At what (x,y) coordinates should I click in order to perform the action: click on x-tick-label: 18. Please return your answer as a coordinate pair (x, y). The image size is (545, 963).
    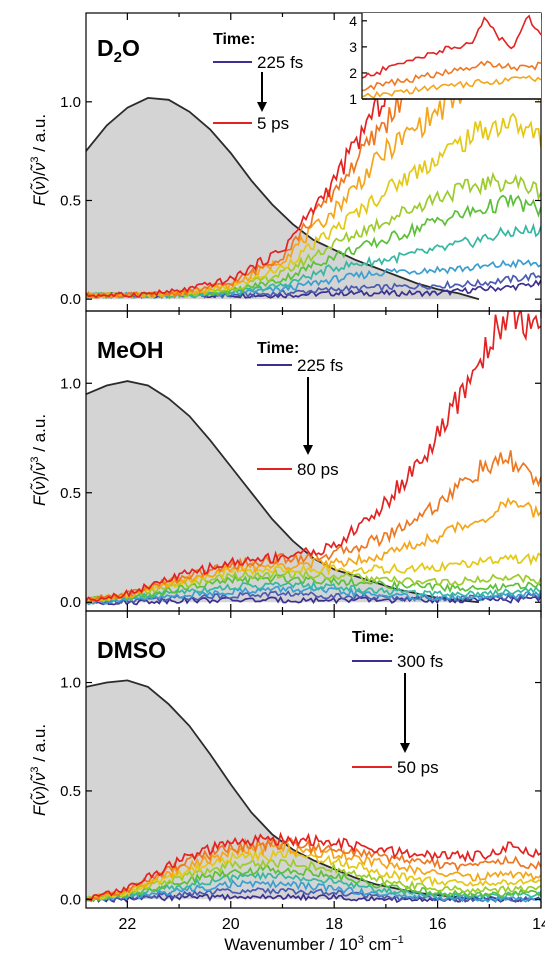
    Looking at the image, I should click on (334, 924).